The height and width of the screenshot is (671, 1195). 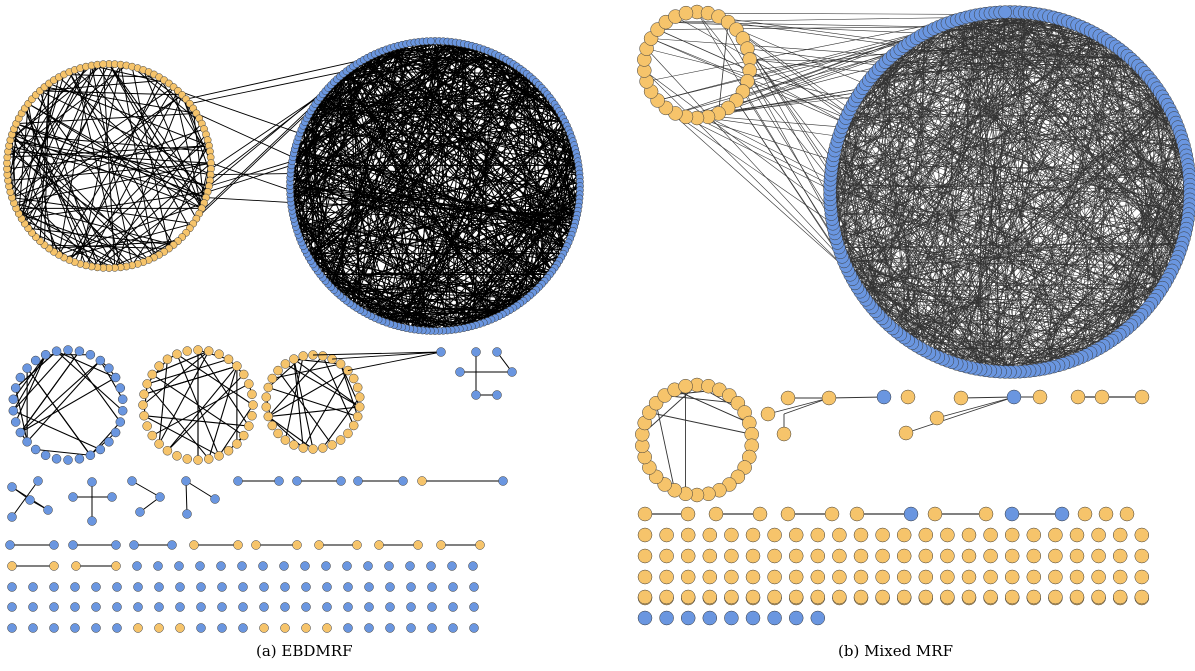 What do you see at coordinates (1110, 397) in the screenshot?
I see `chain-component` at bounding box center [1110, 397].